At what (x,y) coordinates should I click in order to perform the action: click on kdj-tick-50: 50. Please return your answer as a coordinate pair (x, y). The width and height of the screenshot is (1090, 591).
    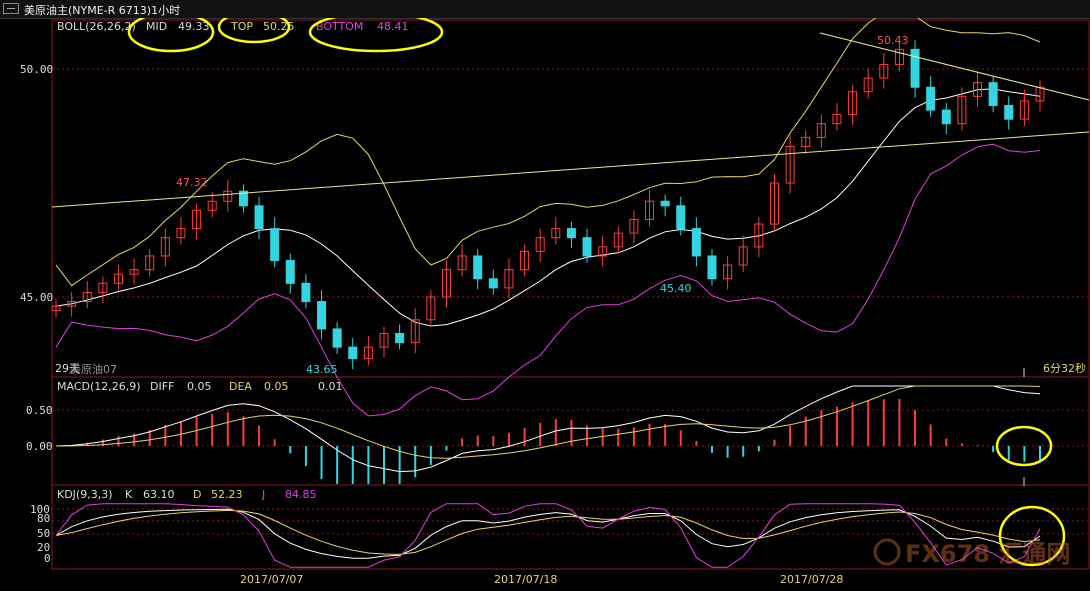
    Looking at the image, I should click on (43, 533).